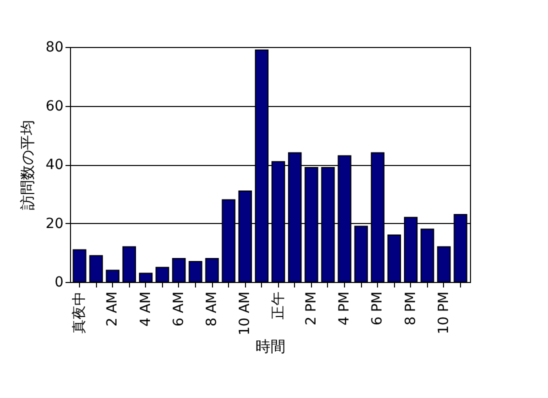 Image resolution: width=548 pixels, height=398 pixels. I want to click on x-tick-label: 6 PM, so click(378, 309).